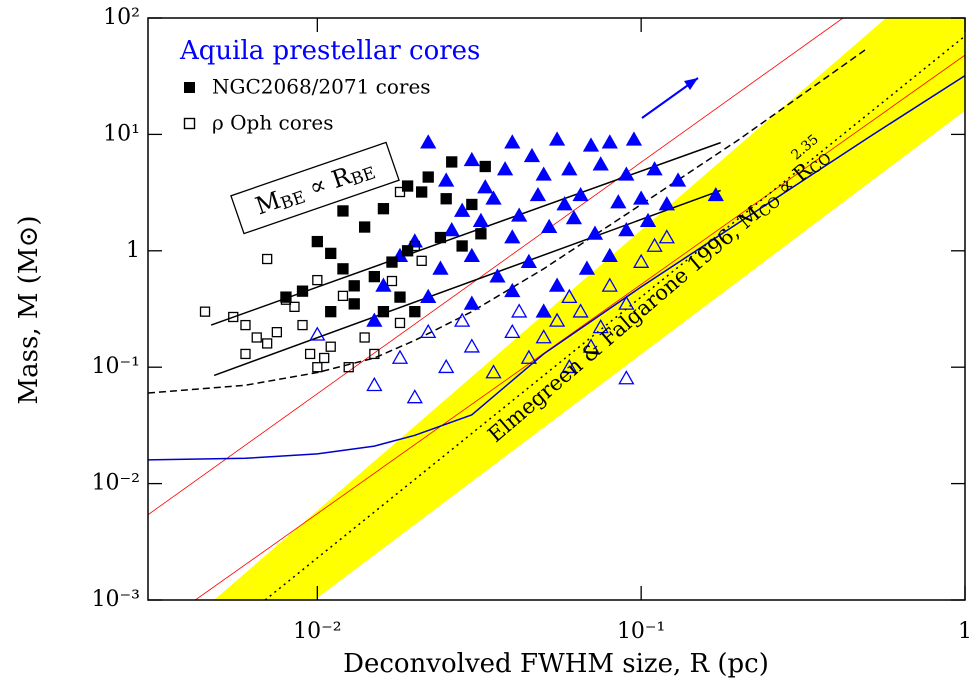 The width and height of the screenshot is (971, 684). I want to click on be-box, so click(315, 188).